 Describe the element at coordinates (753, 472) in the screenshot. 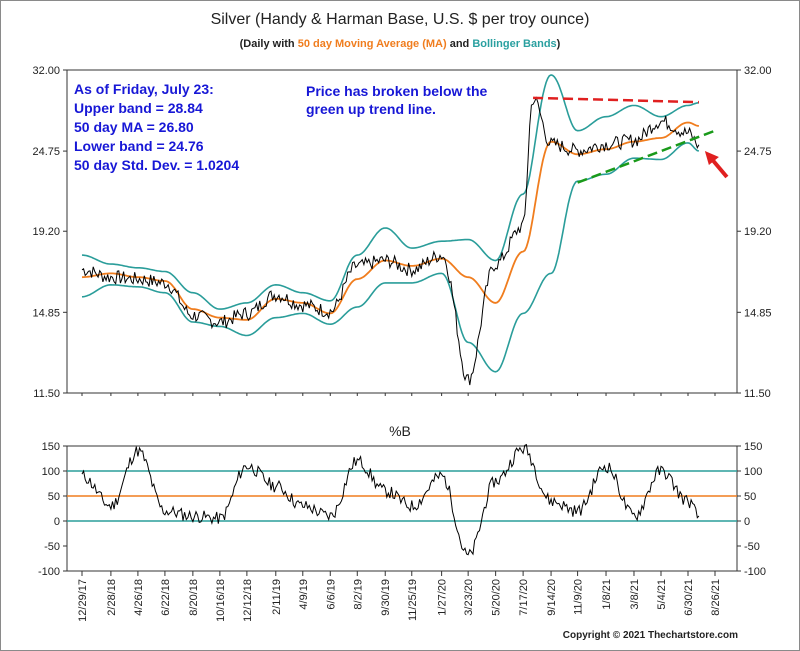

I see `pb-ytick-label-right-1: 100` at that location.